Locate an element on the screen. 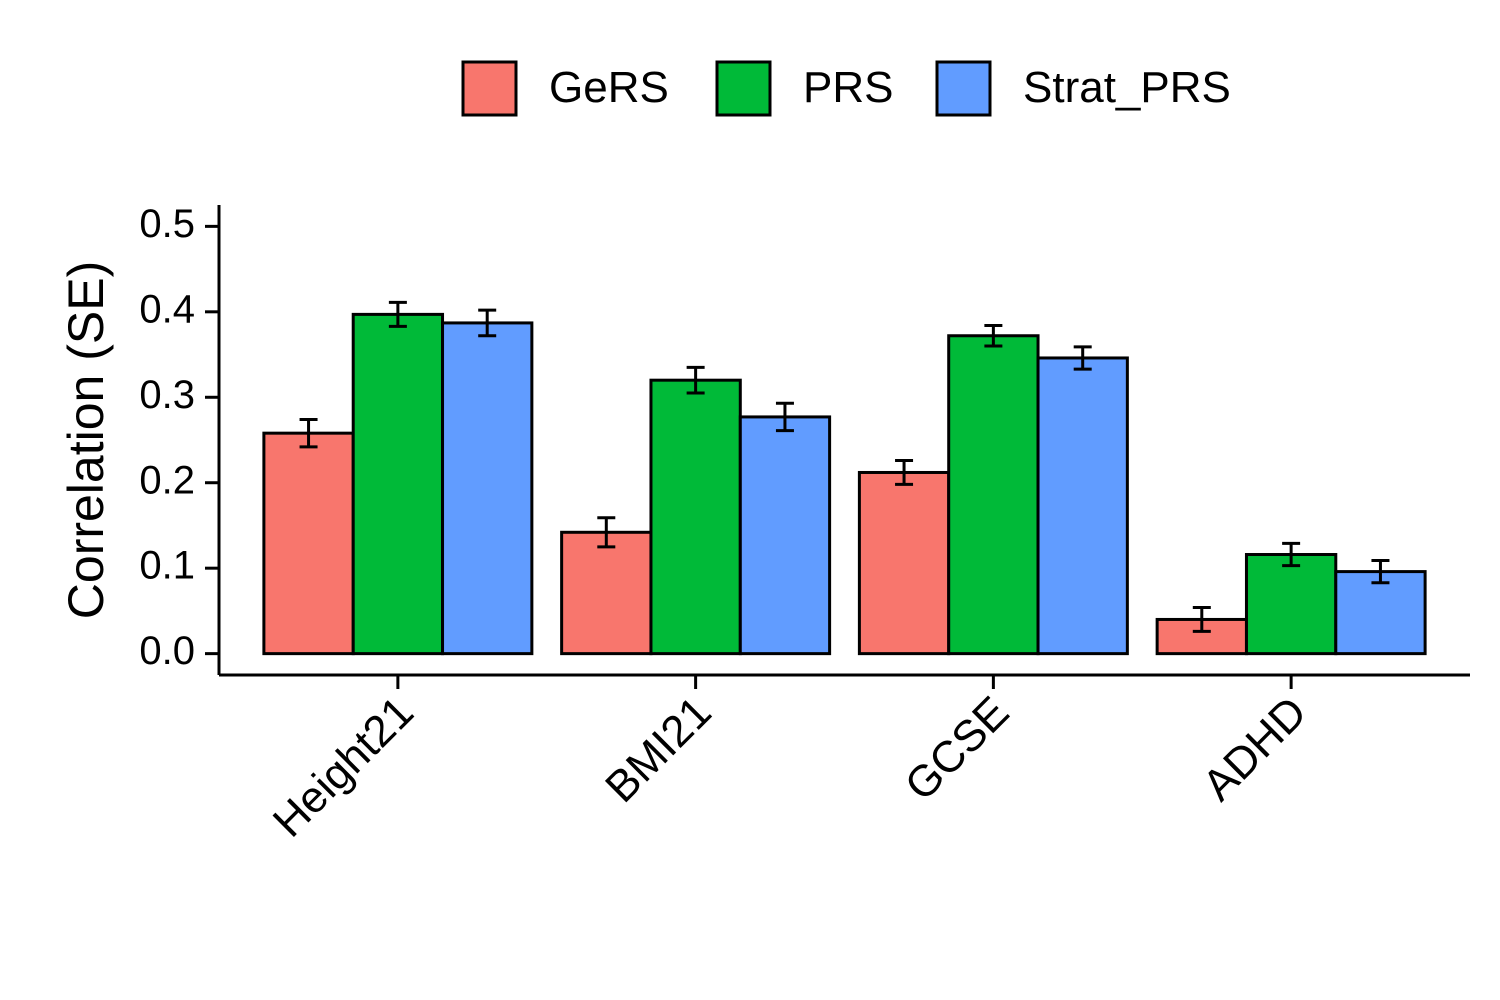 This screenshot has height=1000, width=1500. legend-label: PRS is located at coordinates (848, 87).